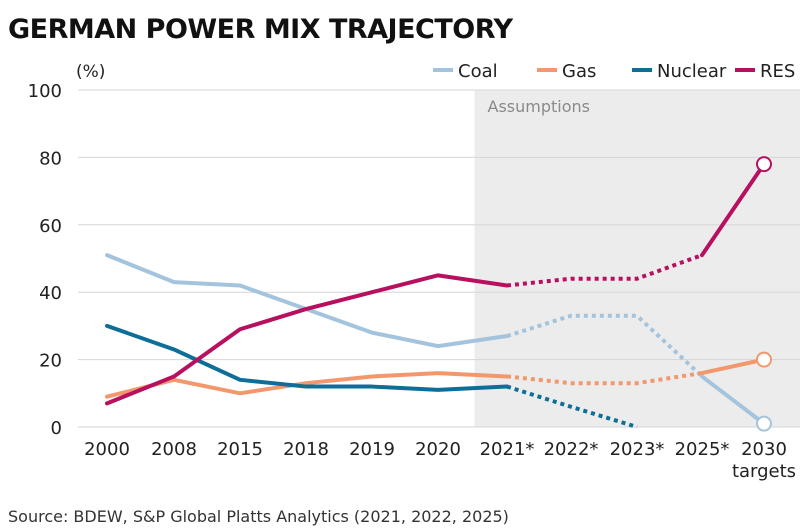 The height and width of the screenshot is (530, 808). Describe the element at coordinates (764, 164) in the screenshot. I see `target-marker-res` at that location.